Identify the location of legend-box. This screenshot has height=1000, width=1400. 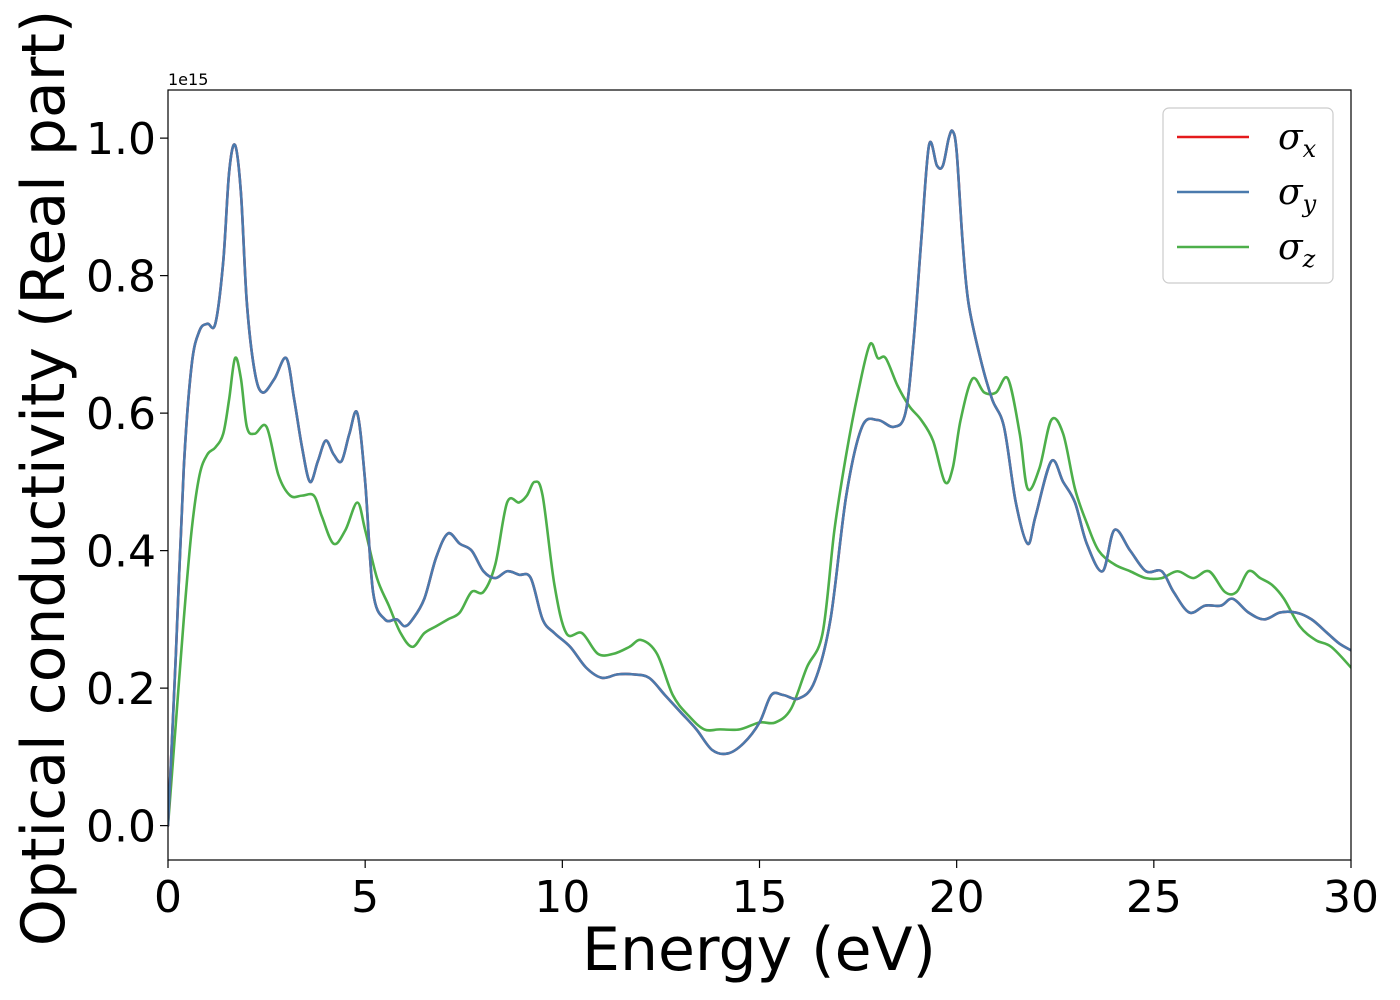
(1248, 195).